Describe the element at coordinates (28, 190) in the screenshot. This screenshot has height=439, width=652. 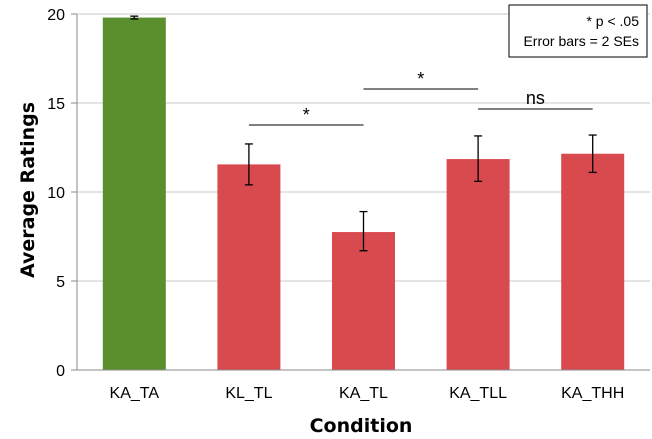
I see `y-axis-title: Average Ratings` at that location.